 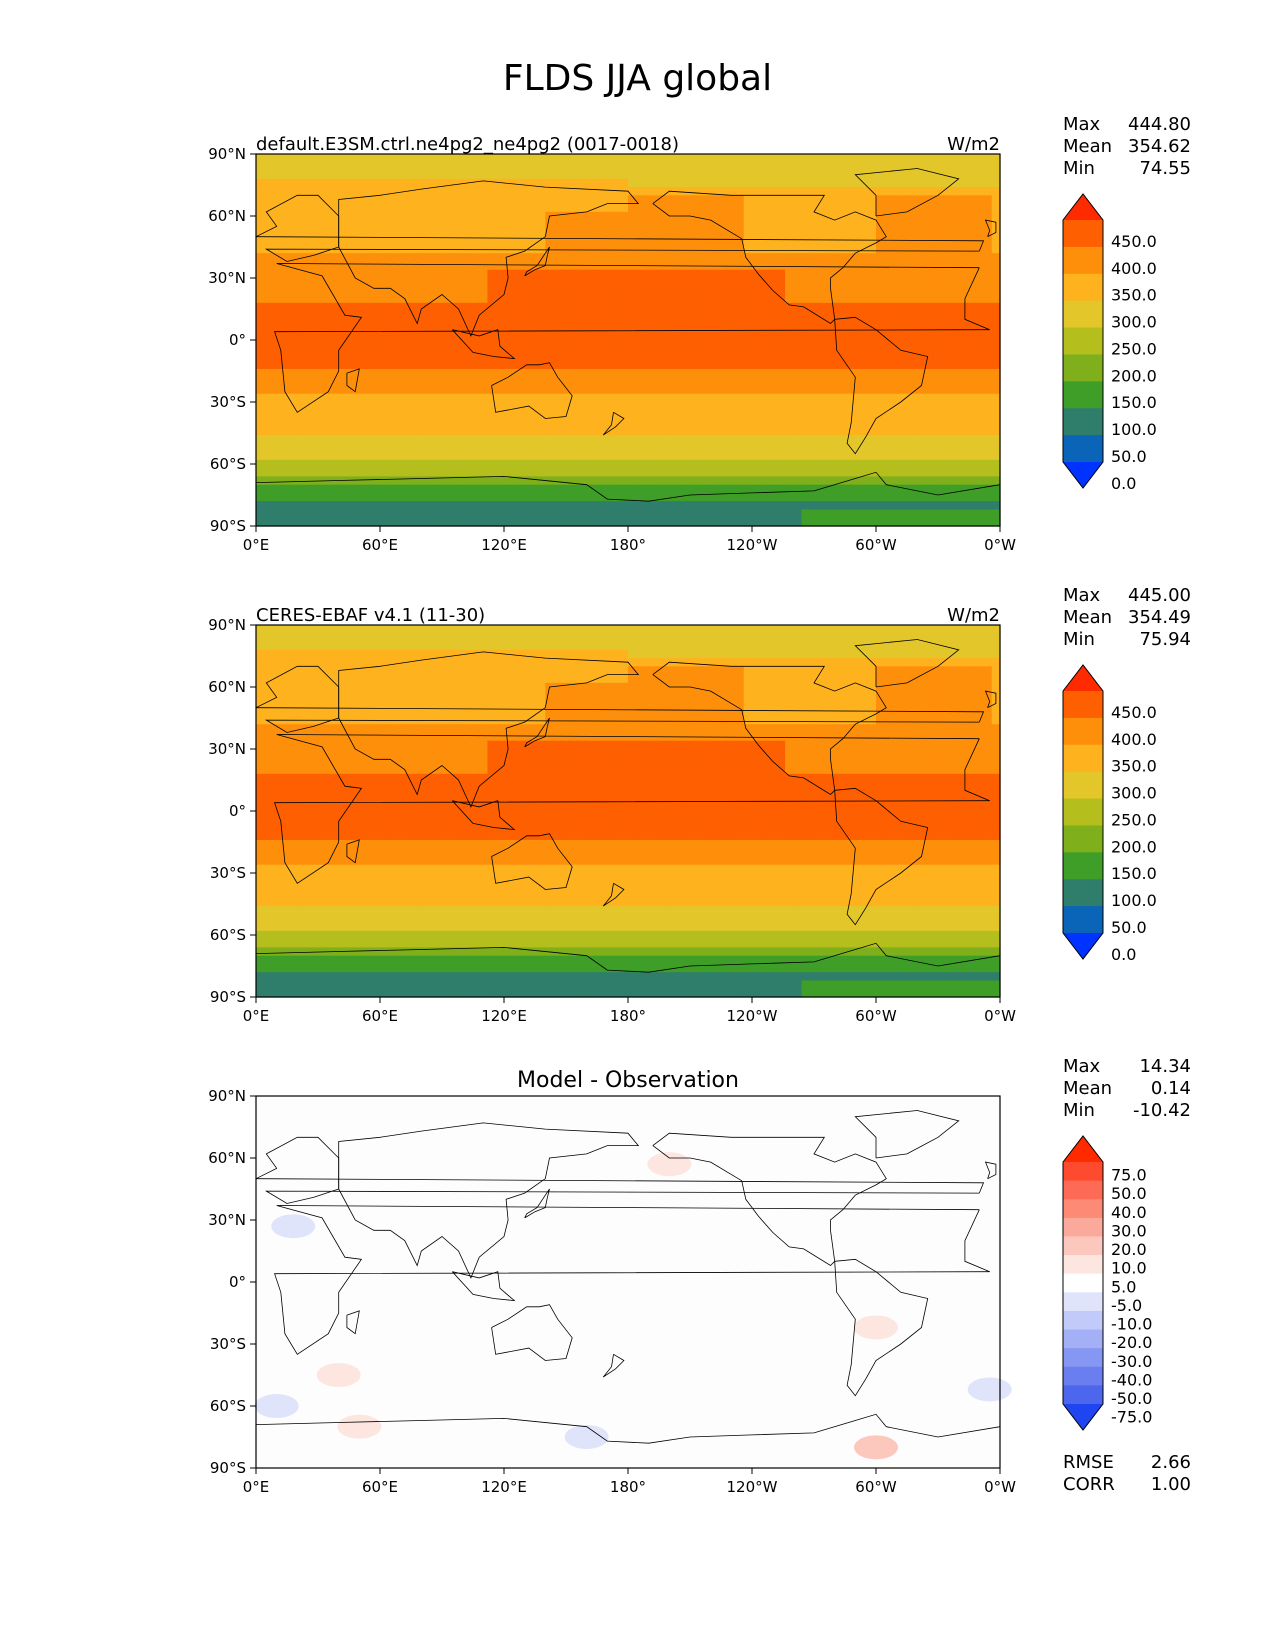 I want to click on panel-units: W/m2, so click(x=973, y=144).